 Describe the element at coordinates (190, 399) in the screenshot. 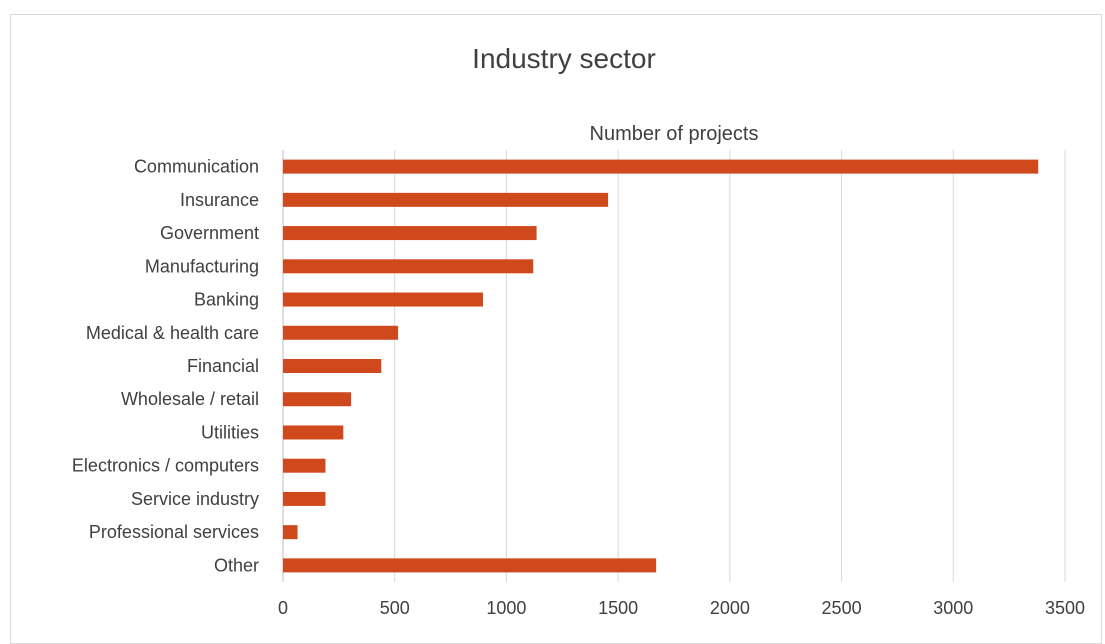

I see `category-label: Wholesale / retail` at that location.